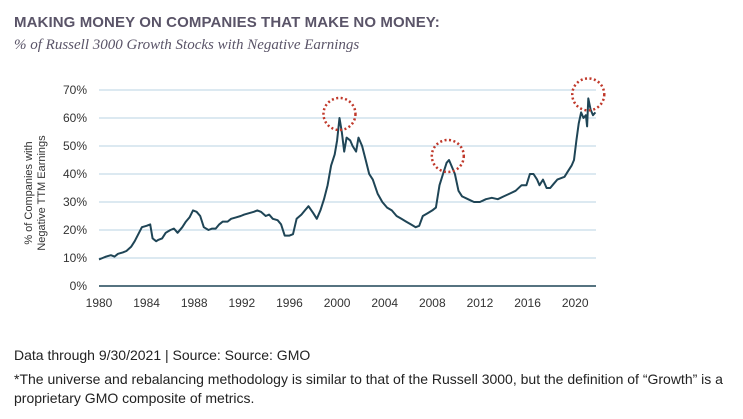 The image size is (743, 419). What do you see at coordinates (75, 230) in the screenshot?
I see `y-tick-label: 20%` at bounding box center [75, 230].